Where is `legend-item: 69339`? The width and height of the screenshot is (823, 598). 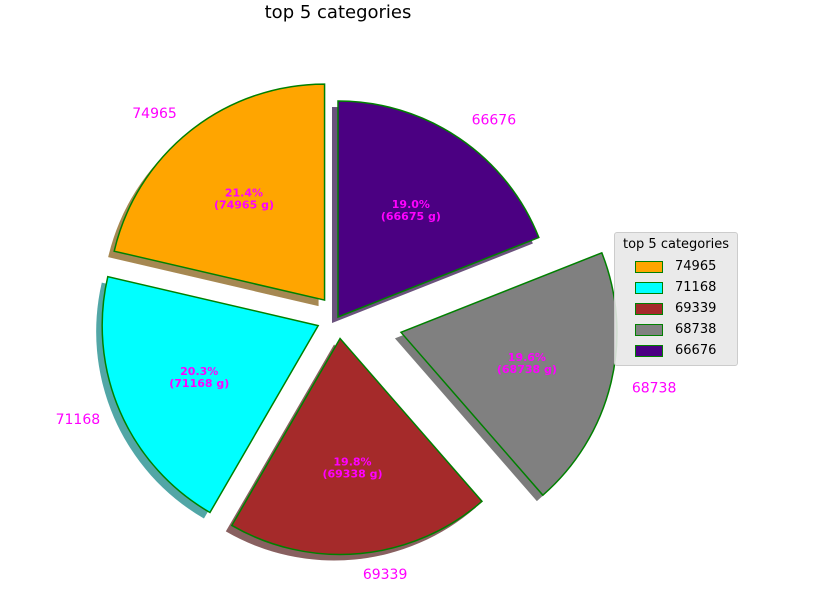
legend-item: 69339 is located at coordinates (676, 308).